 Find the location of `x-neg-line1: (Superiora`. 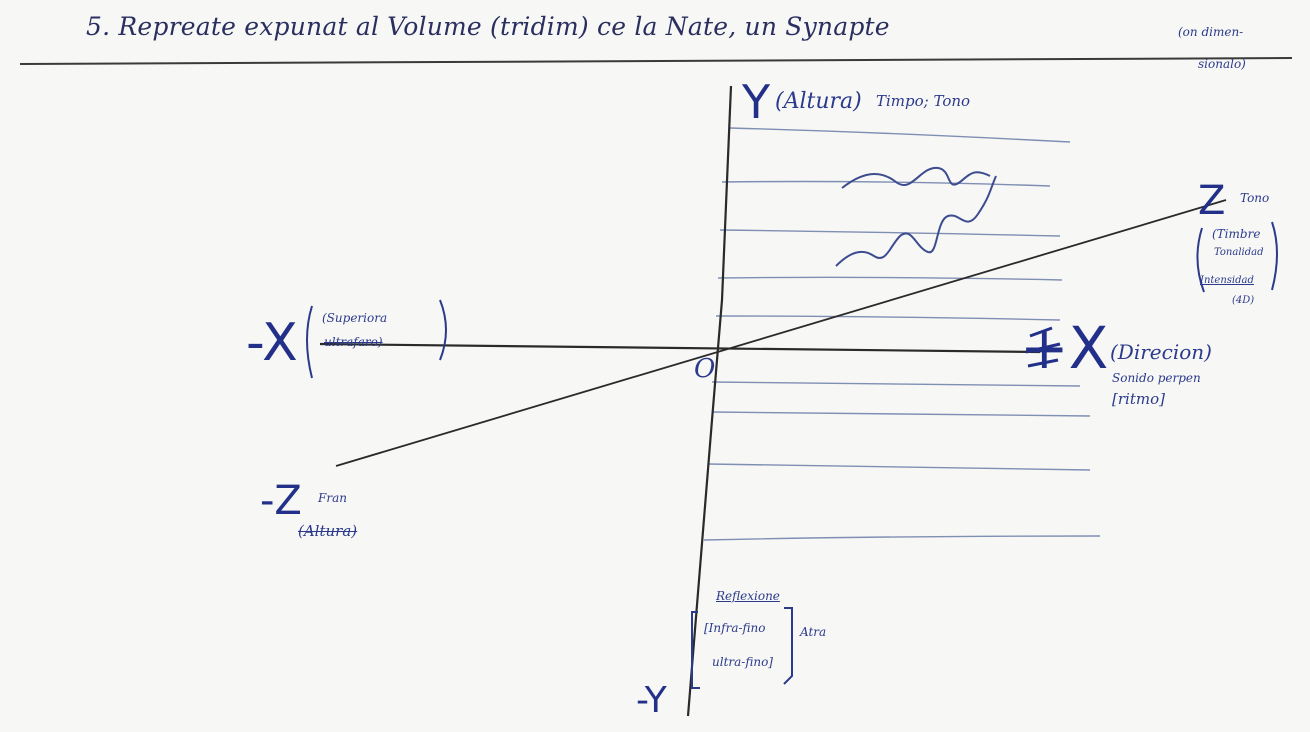

x-neg-line1: (Superiora is located at coordinates (355, 318).